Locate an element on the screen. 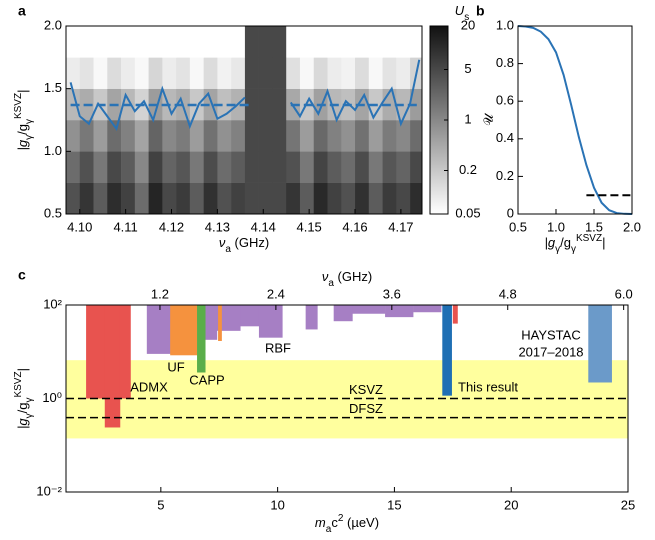  region-label: 2017–2018 is located at coordinates (550, 351).